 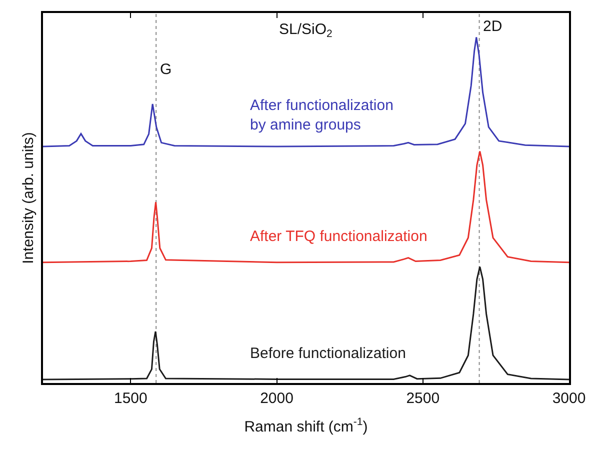 What do you see at coordinates (277, 398) in the screenshot?
I see `x-tick-label: 2000` at bounding box center [277, 398].